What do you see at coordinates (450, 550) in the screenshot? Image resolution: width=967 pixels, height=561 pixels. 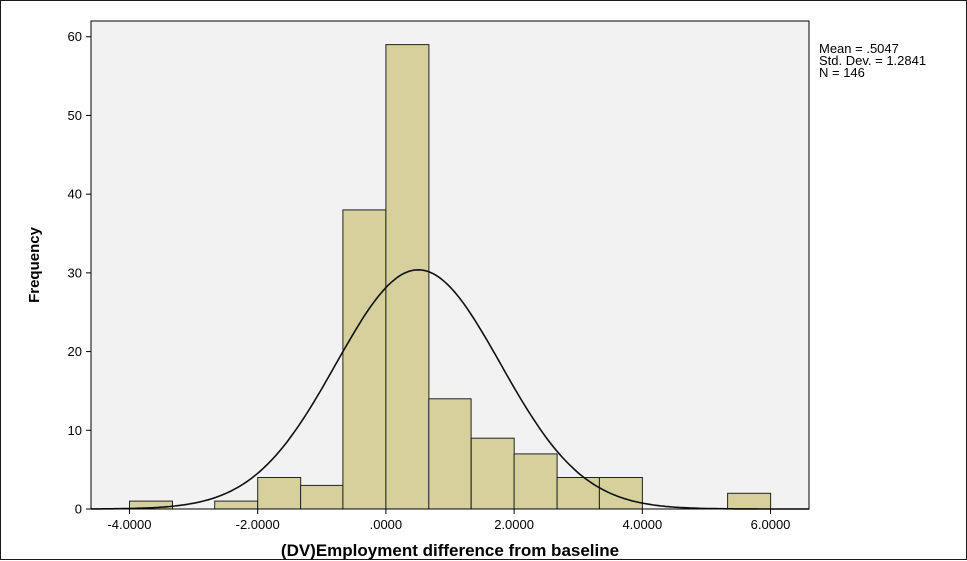 I see `x-axis-title: (DV)Employment difference from baseline` at bounding box center [450, 550].